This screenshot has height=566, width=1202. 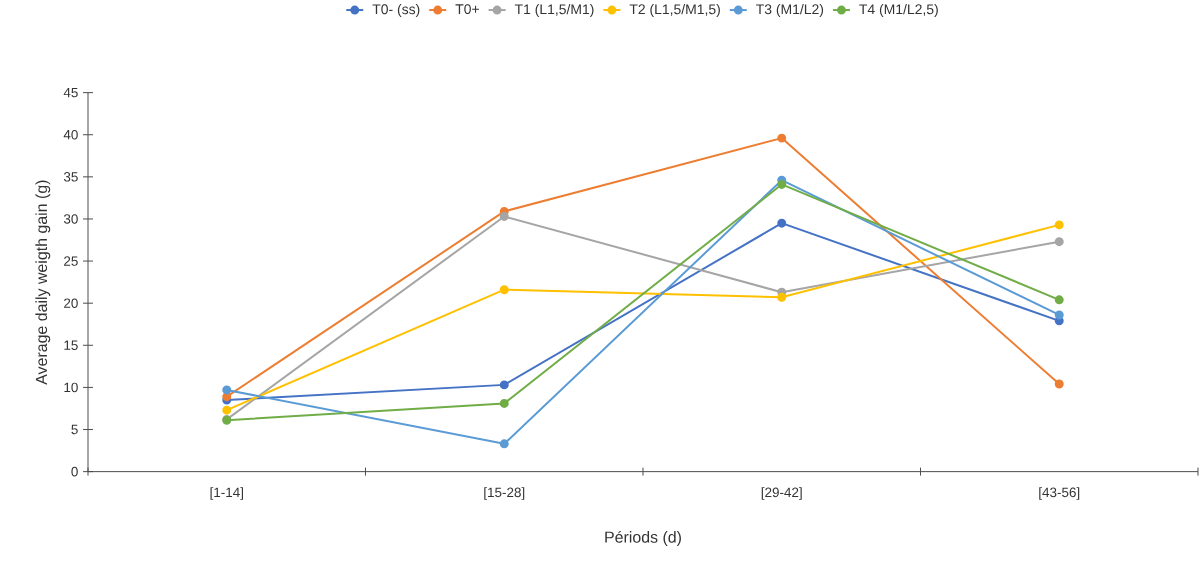 I want to click on y-tick-label: 45, so click(x=70, y=93).